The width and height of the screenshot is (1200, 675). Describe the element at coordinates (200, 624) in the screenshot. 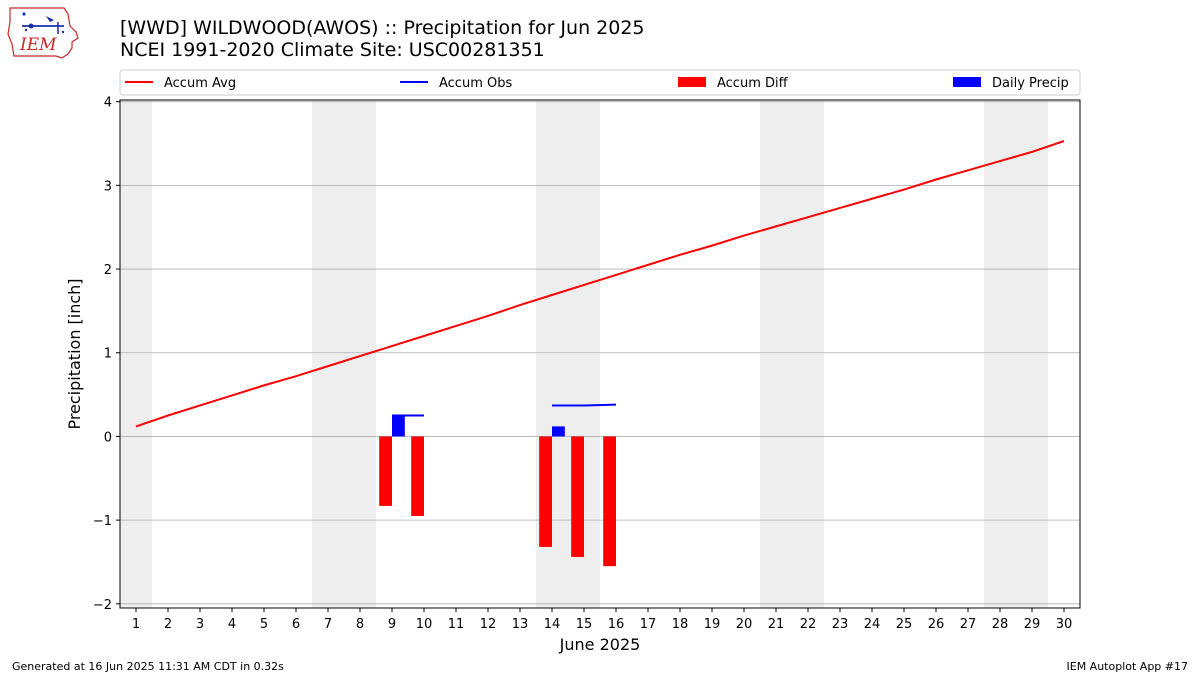

I see `x-tick-label: 3` at that location.